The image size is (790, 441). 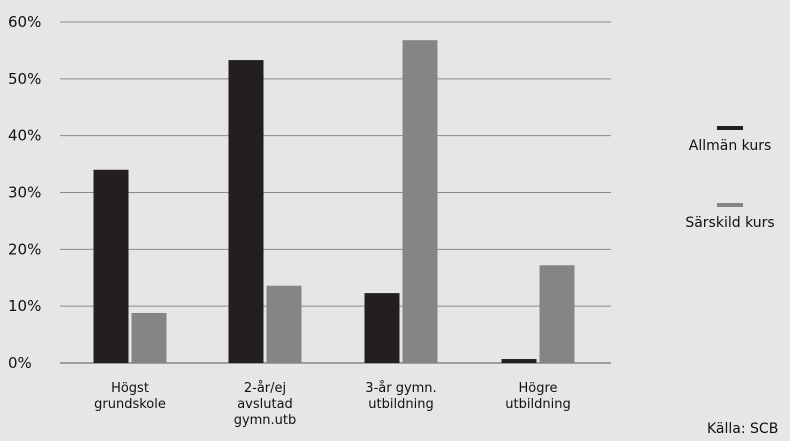 I want to click on category-label-line: Högre, so click(x=537, y=388).